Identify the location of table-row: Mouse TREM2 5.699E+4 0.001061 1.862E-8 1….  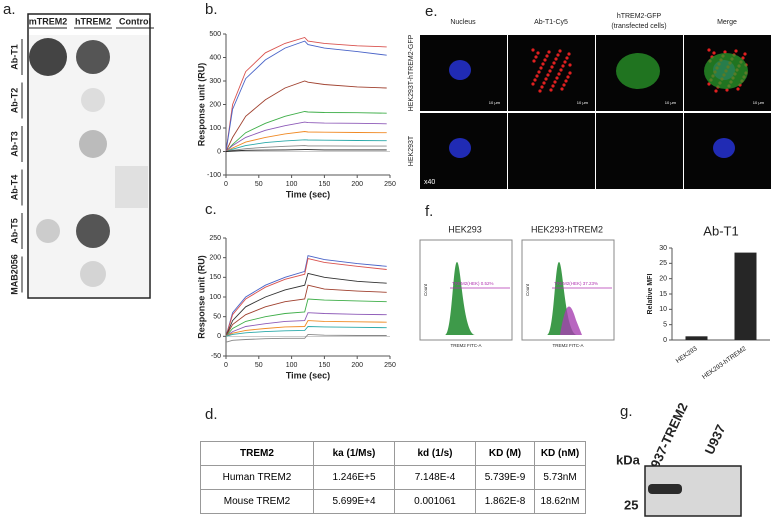
(393, 501).